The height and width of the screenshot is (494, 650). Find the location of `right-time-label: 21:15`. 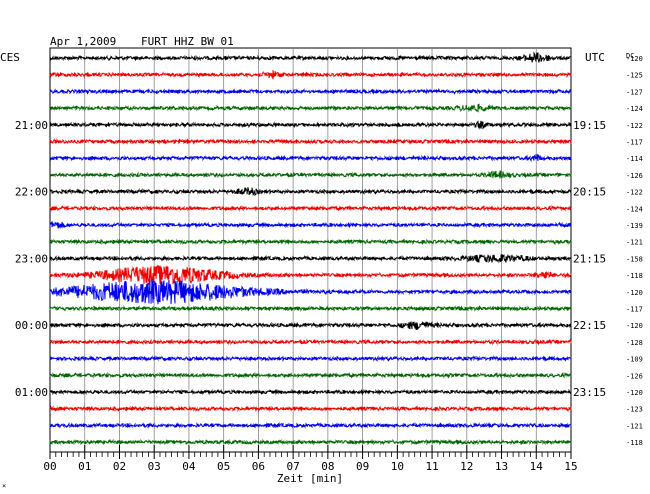

right-time-label: 21:15 is located at coordinates (589, 258).